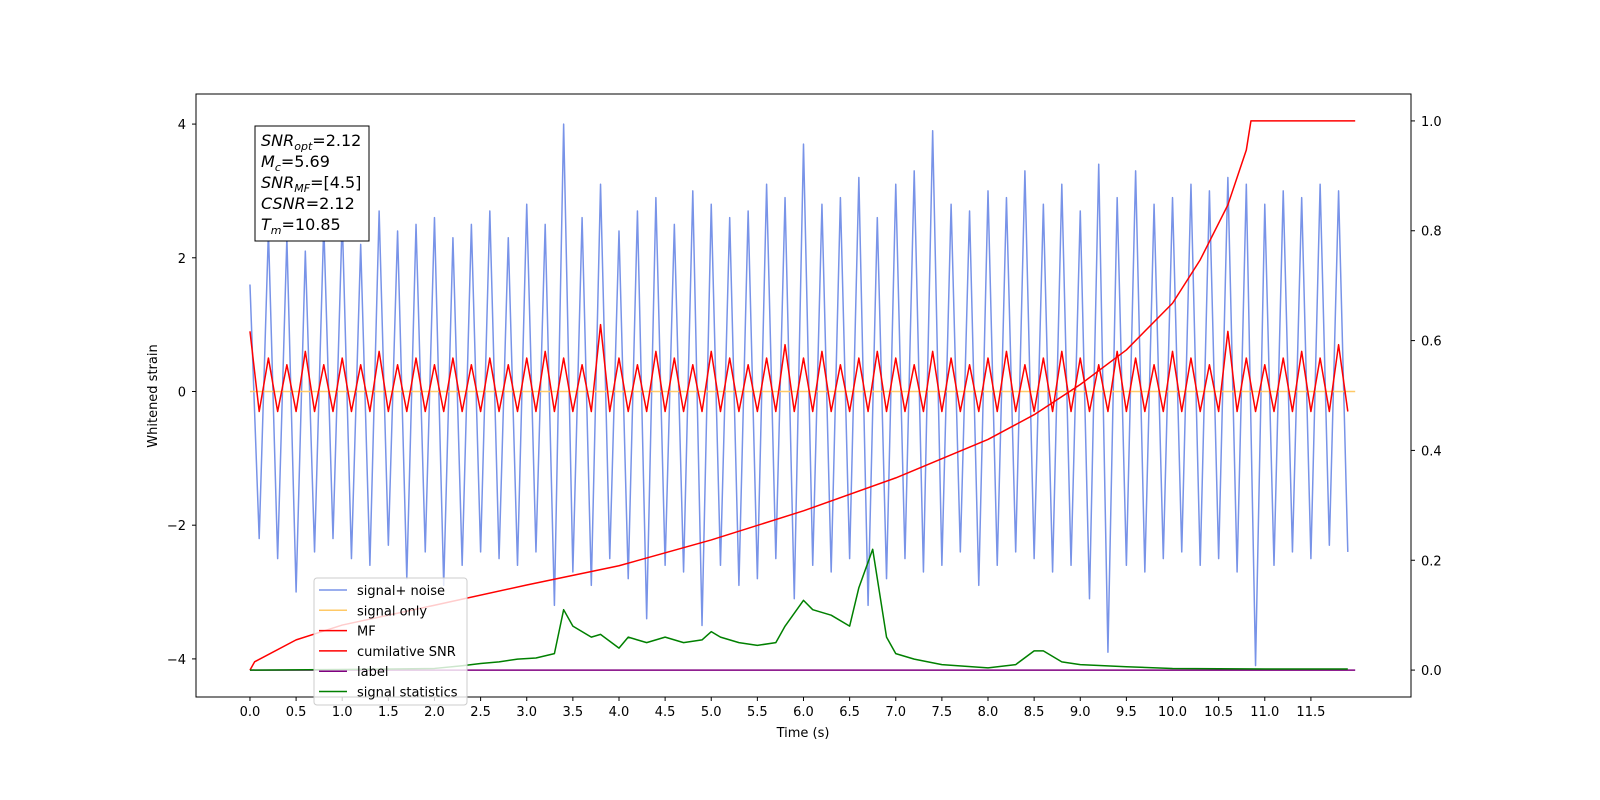 This screenshot has width=1600, height=800. Describe the element at coordinates (335, 182) in the screenshot. I see `annotation-text: =[4.5]` at that location.